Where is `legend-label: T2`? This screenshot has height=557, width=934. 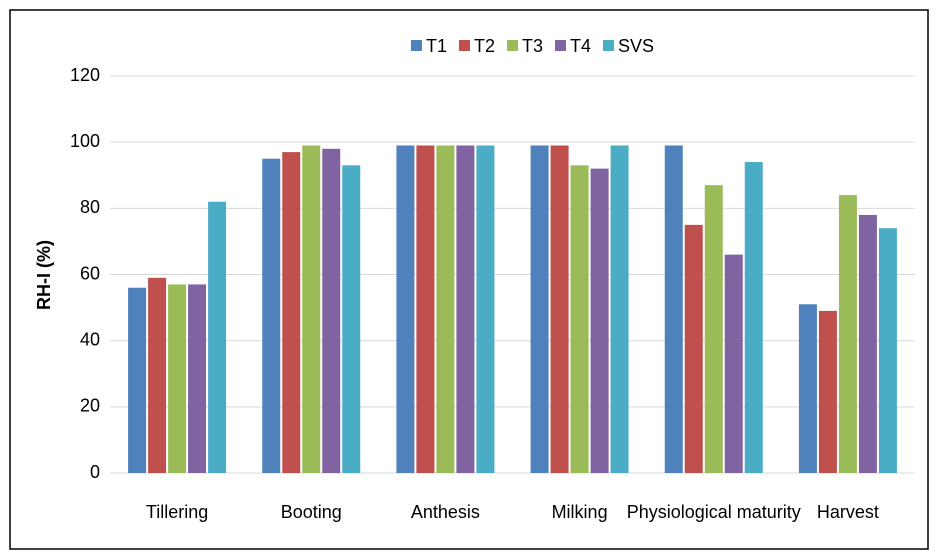 legend-label: T2 is located at coordinates (484, 46).